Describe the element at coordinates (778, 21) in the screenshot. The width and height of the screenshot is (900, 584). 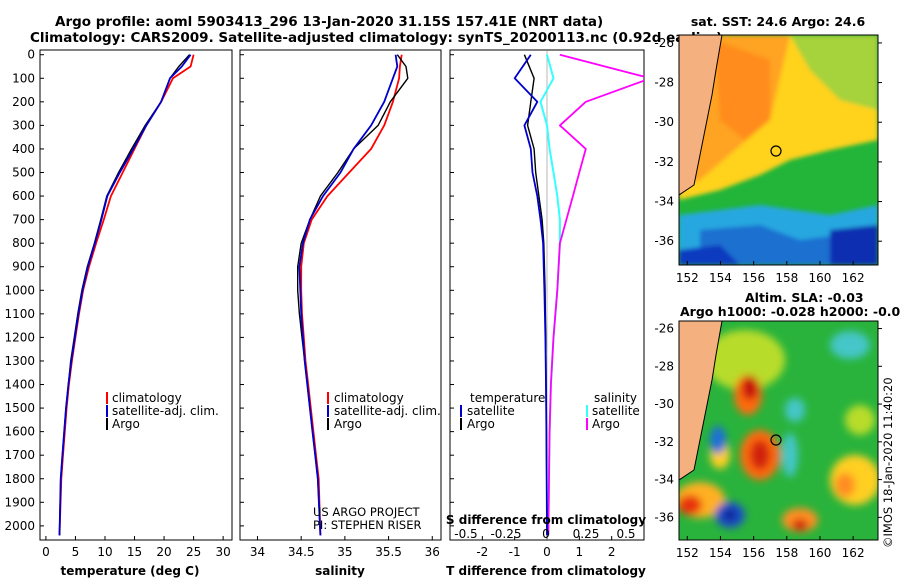
I see `sst-map-title: sat. SST: 24.6 Argo: 24.6` at that location.